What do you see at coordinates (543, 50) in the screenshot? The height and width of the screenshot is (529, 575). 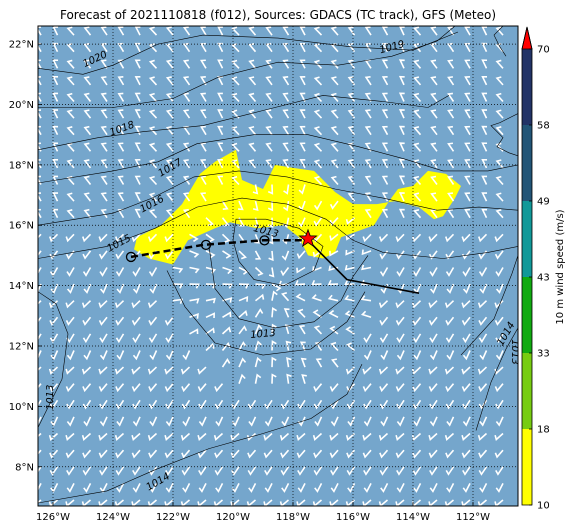 I see `colorbar-tick-label: 70` at bounding box center [543, 50].